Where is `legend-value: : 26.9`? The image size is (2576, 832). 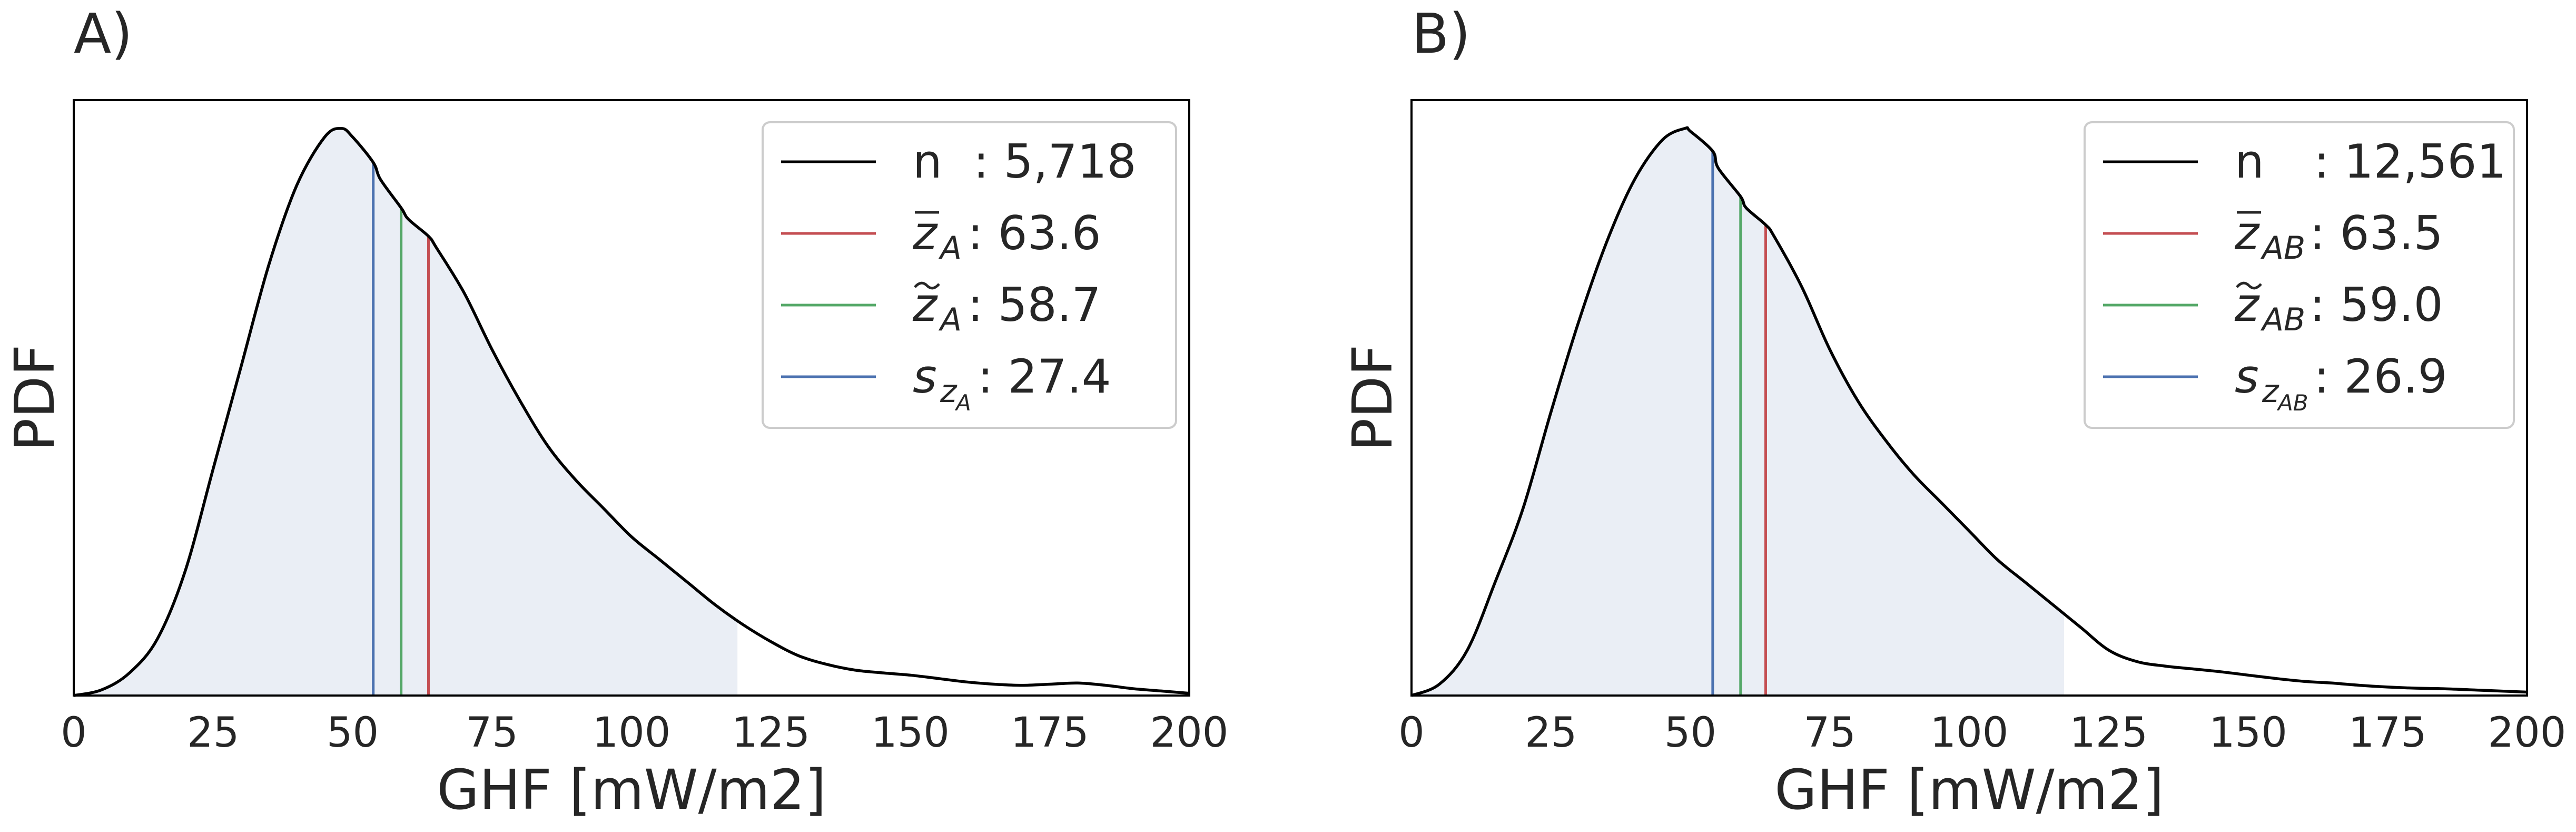 legend-value: : 26.9 is located at coordinates (2380, 376).